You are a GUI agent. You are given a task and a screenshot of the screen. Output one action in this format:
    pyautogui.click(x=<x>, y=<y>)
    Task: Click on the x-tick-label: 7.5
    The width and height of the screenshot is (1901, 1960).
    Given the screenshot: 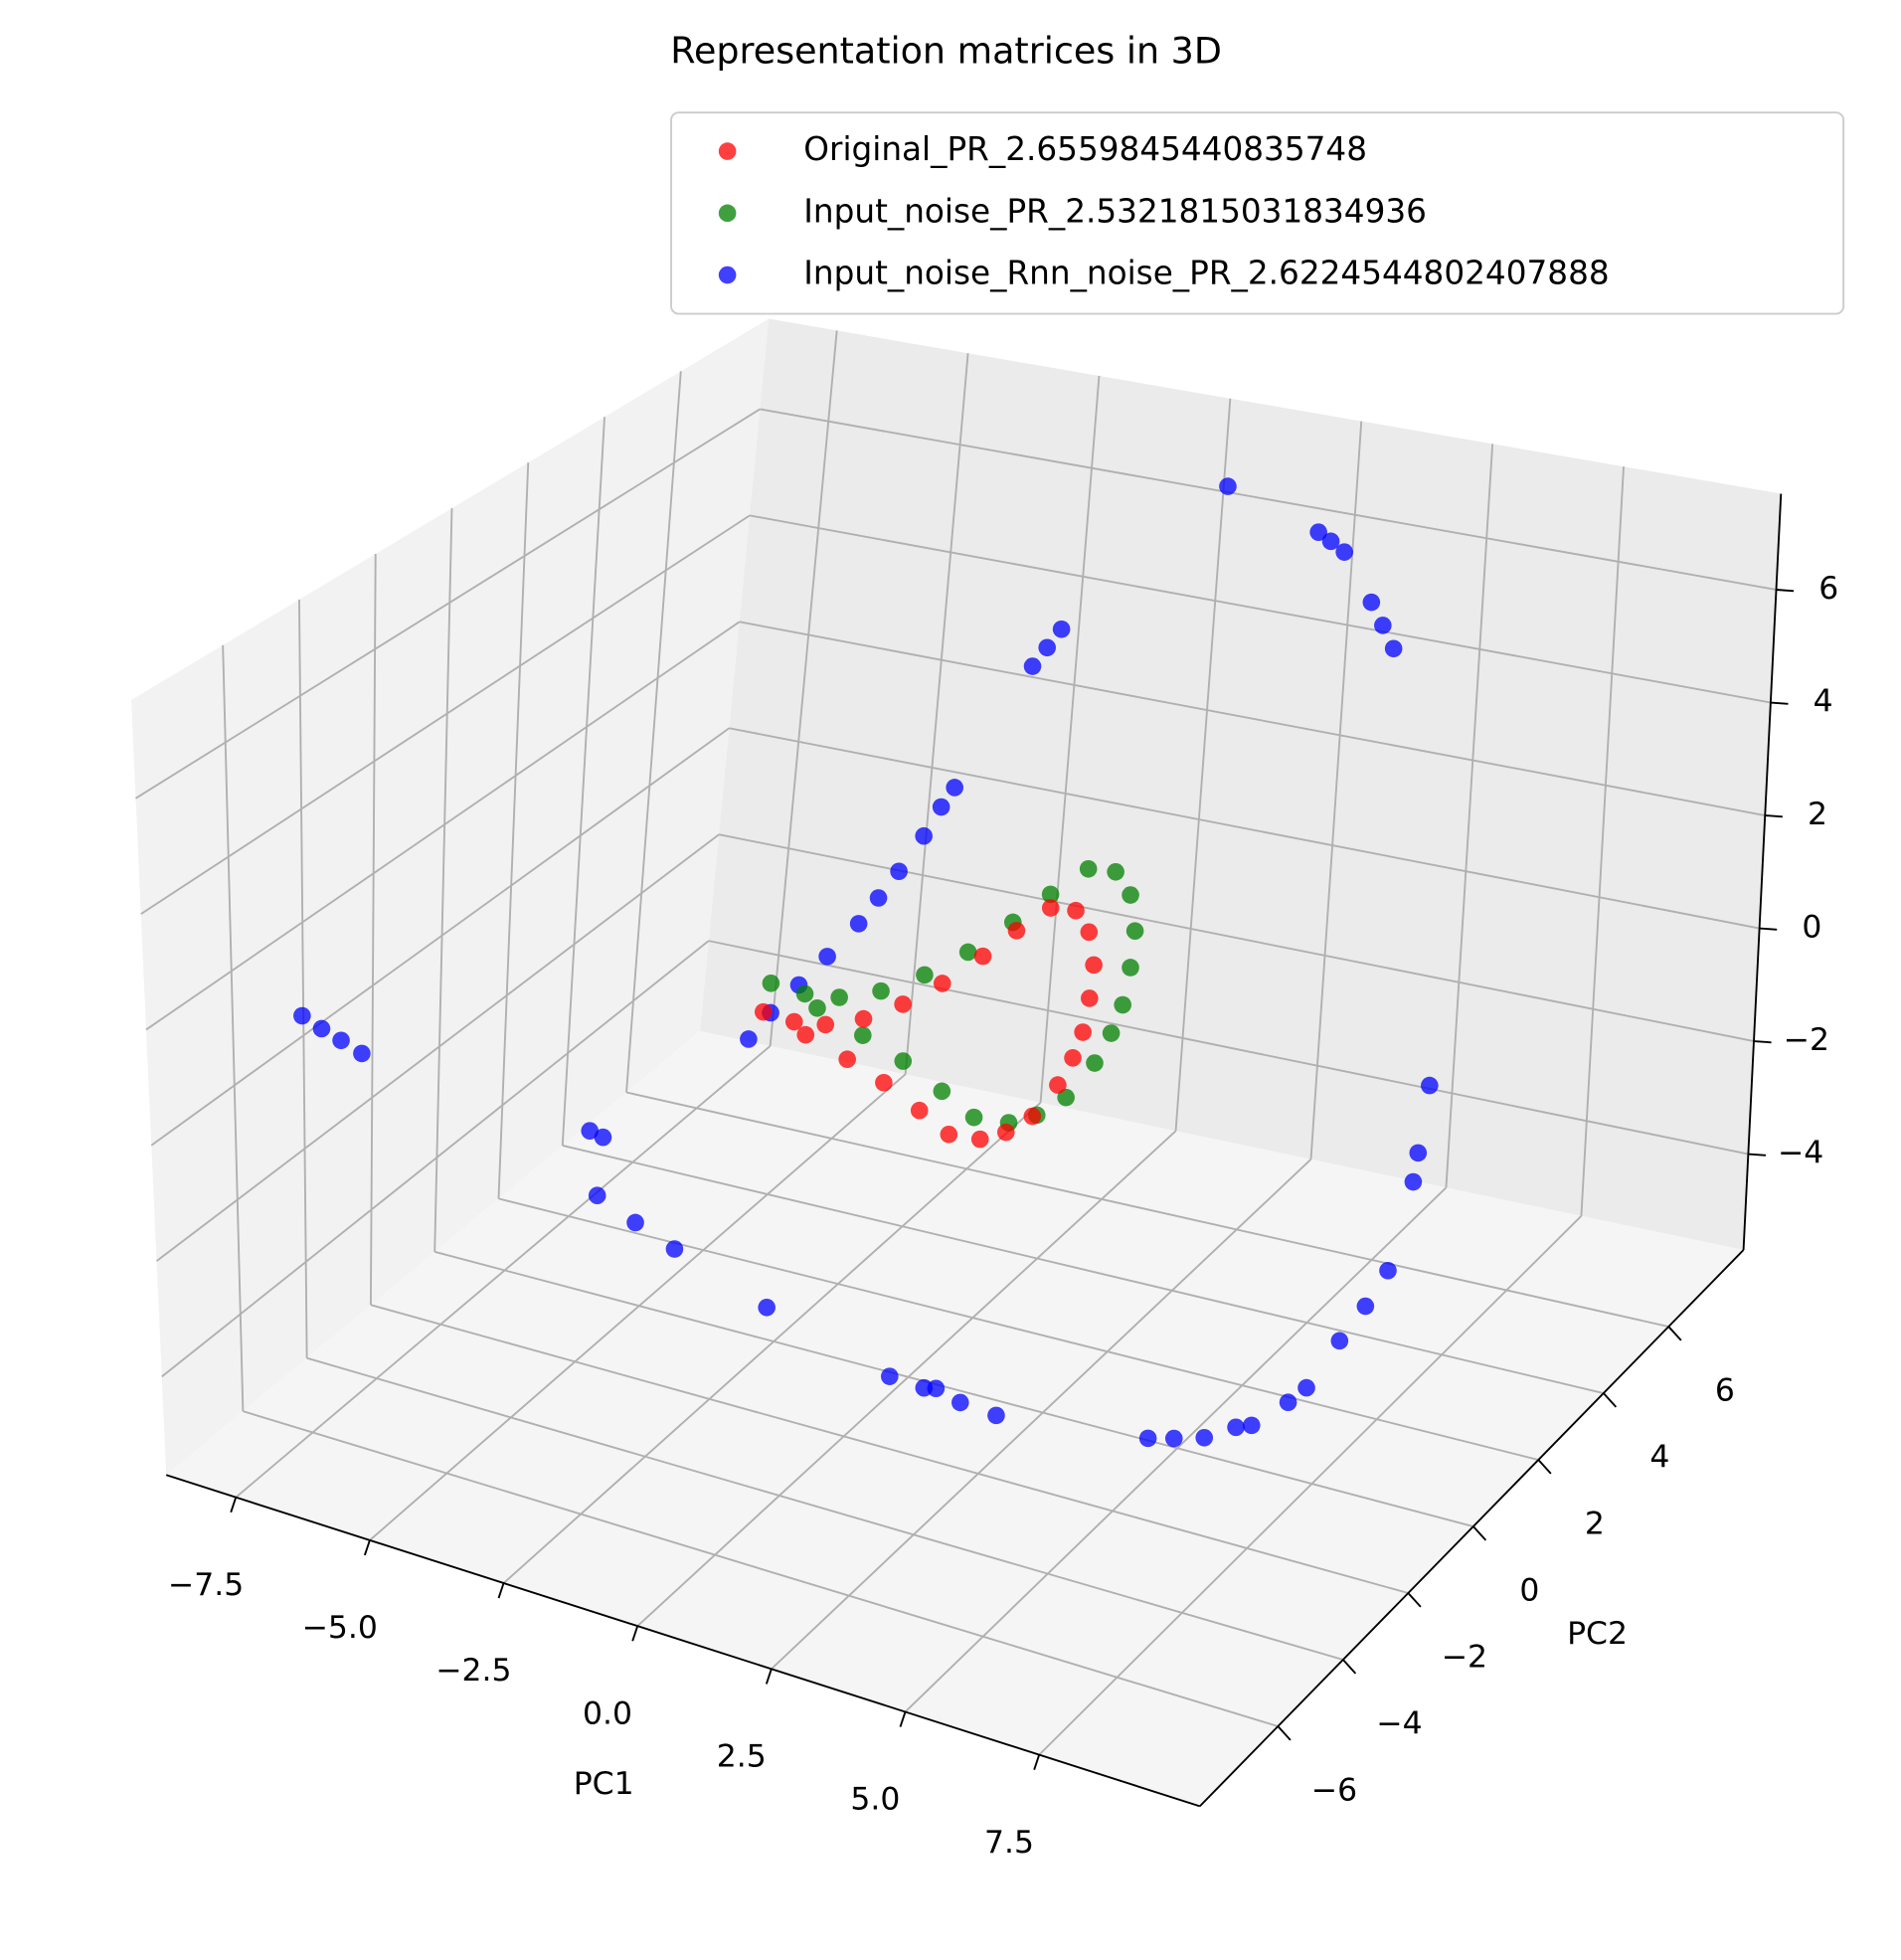 What is the action you would take?
    pyautogui.click(x=1009, y=1843)
    